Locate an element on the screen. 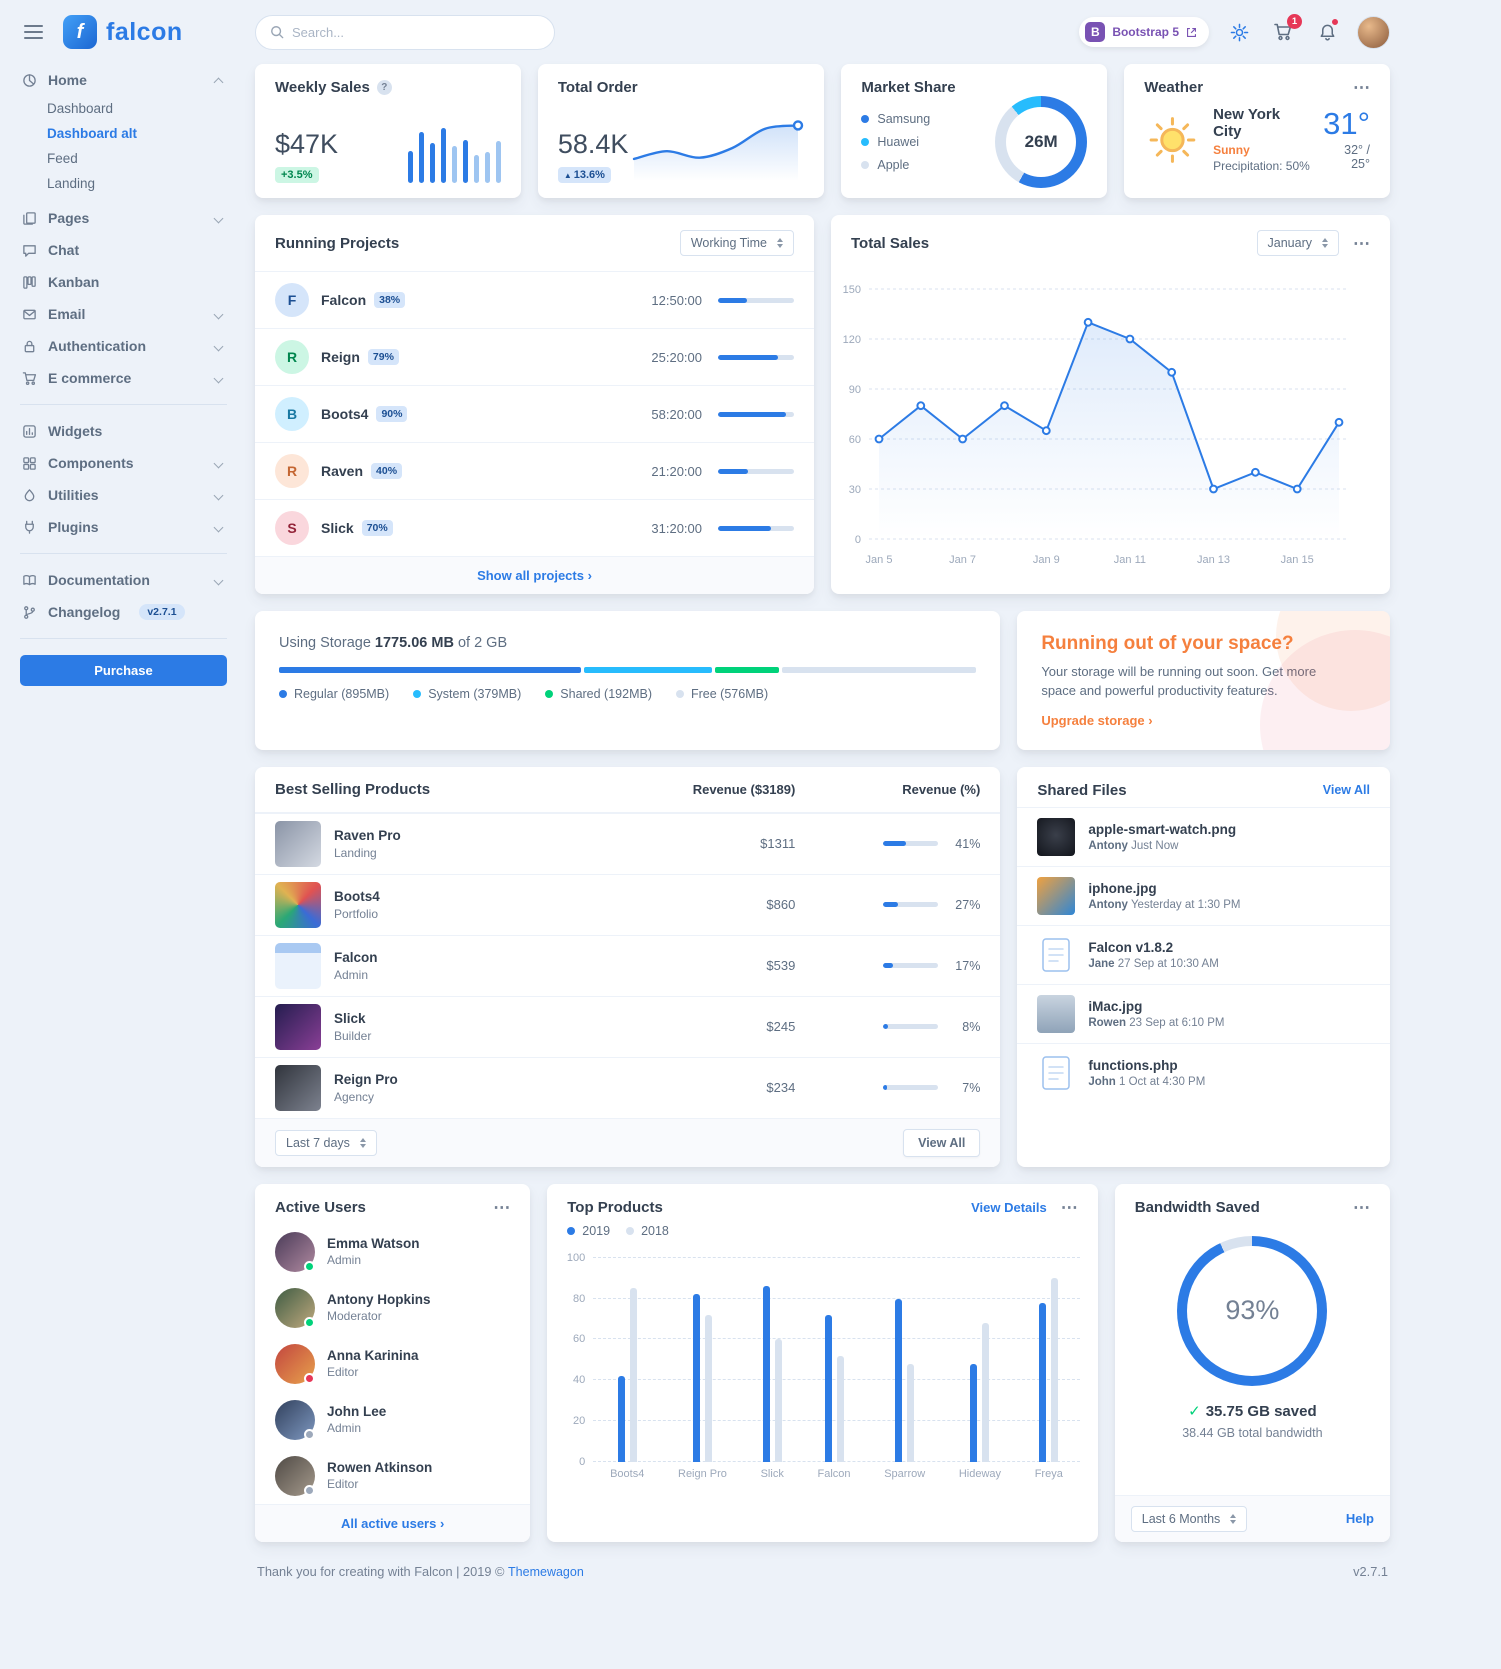 This screenshot has width=1501, height=1669. sidebar-item-utilities: Utilities is located at coordinates (123, 495).